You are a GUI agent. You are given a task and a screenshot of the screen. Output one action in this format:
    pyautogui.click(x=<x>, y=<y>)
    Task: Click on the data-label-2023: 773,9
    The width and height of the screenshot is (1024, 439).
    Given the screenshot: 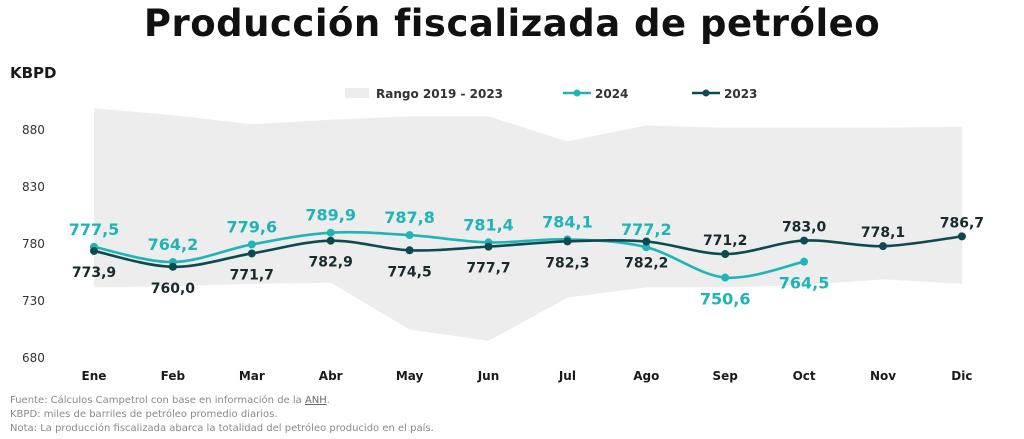 What is the action you would take?
    pyautogui.click(x=94, y=273)
    